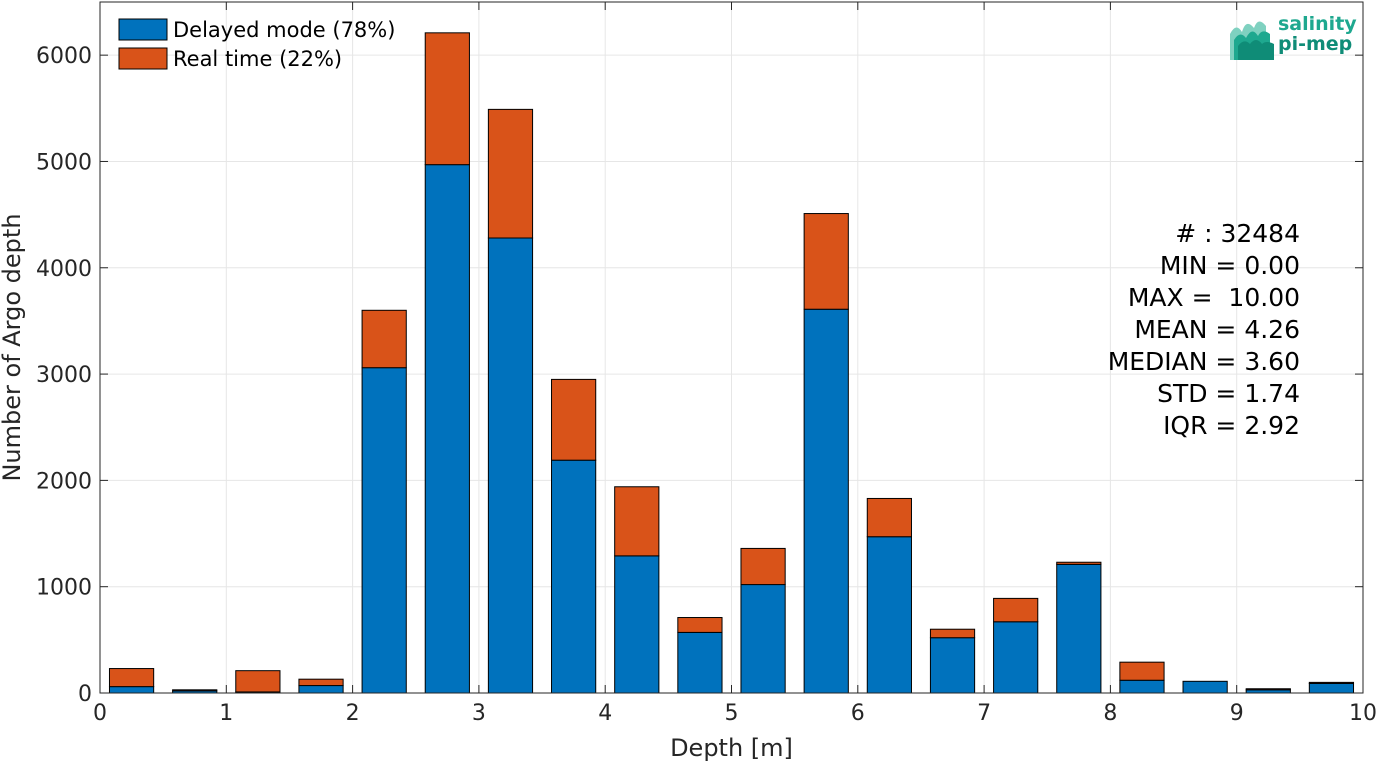 The image size is (1378, 763). What do you see at coordinates (1228, 393) in the screenshot?
I see `stat-std: STD = 1.74` at bounding box center [1228, 393].